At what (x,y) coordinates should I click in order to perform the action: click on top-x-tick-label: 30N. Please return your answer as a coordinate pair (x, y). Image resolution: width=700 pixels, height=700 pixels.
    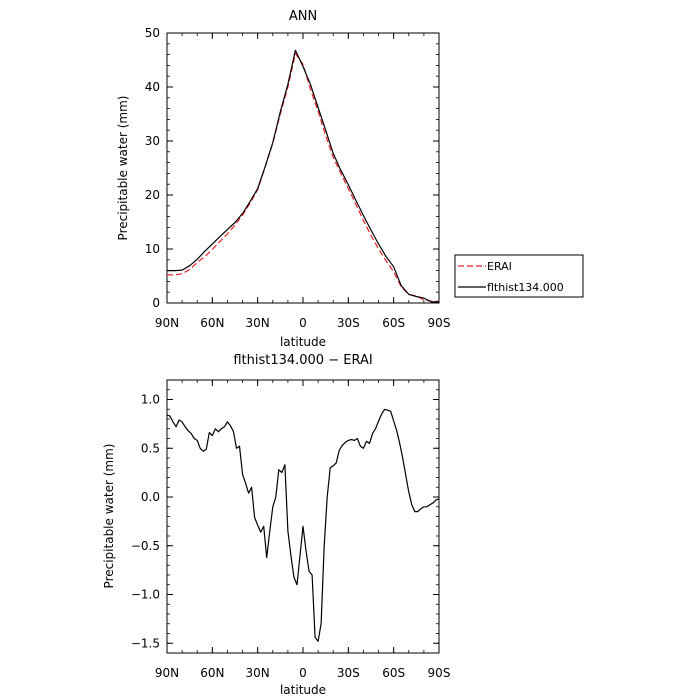
    Looking at the image, I should click on (258, 323).